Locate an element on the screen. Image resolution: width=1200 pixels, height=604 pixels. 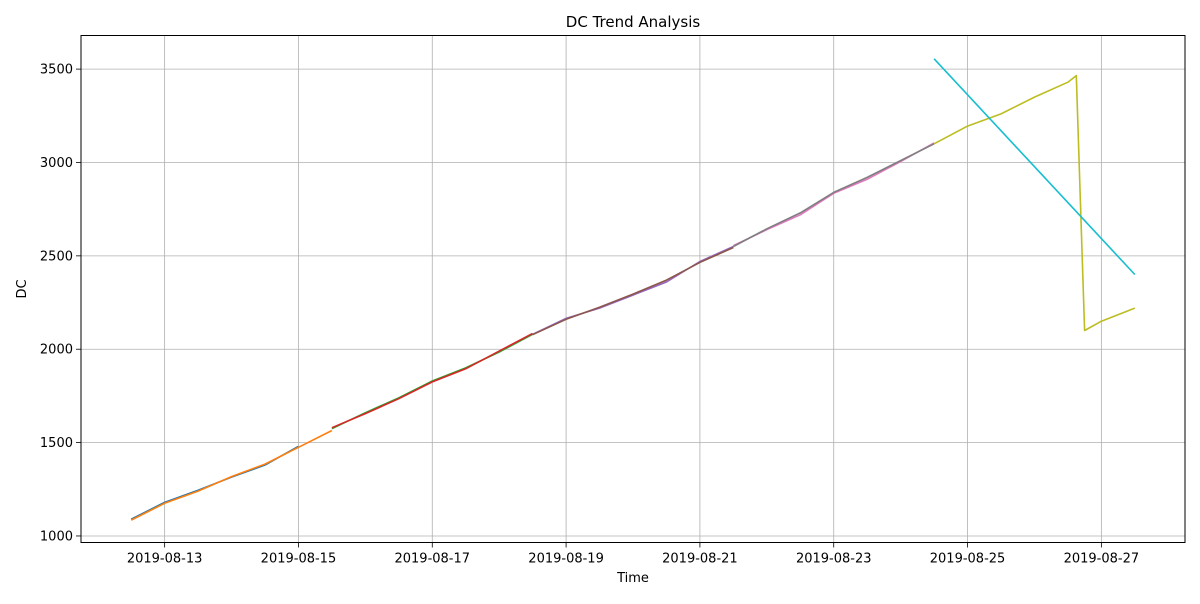
x-tick-label: 2019-08-23 is located at coordinates (834, 559).